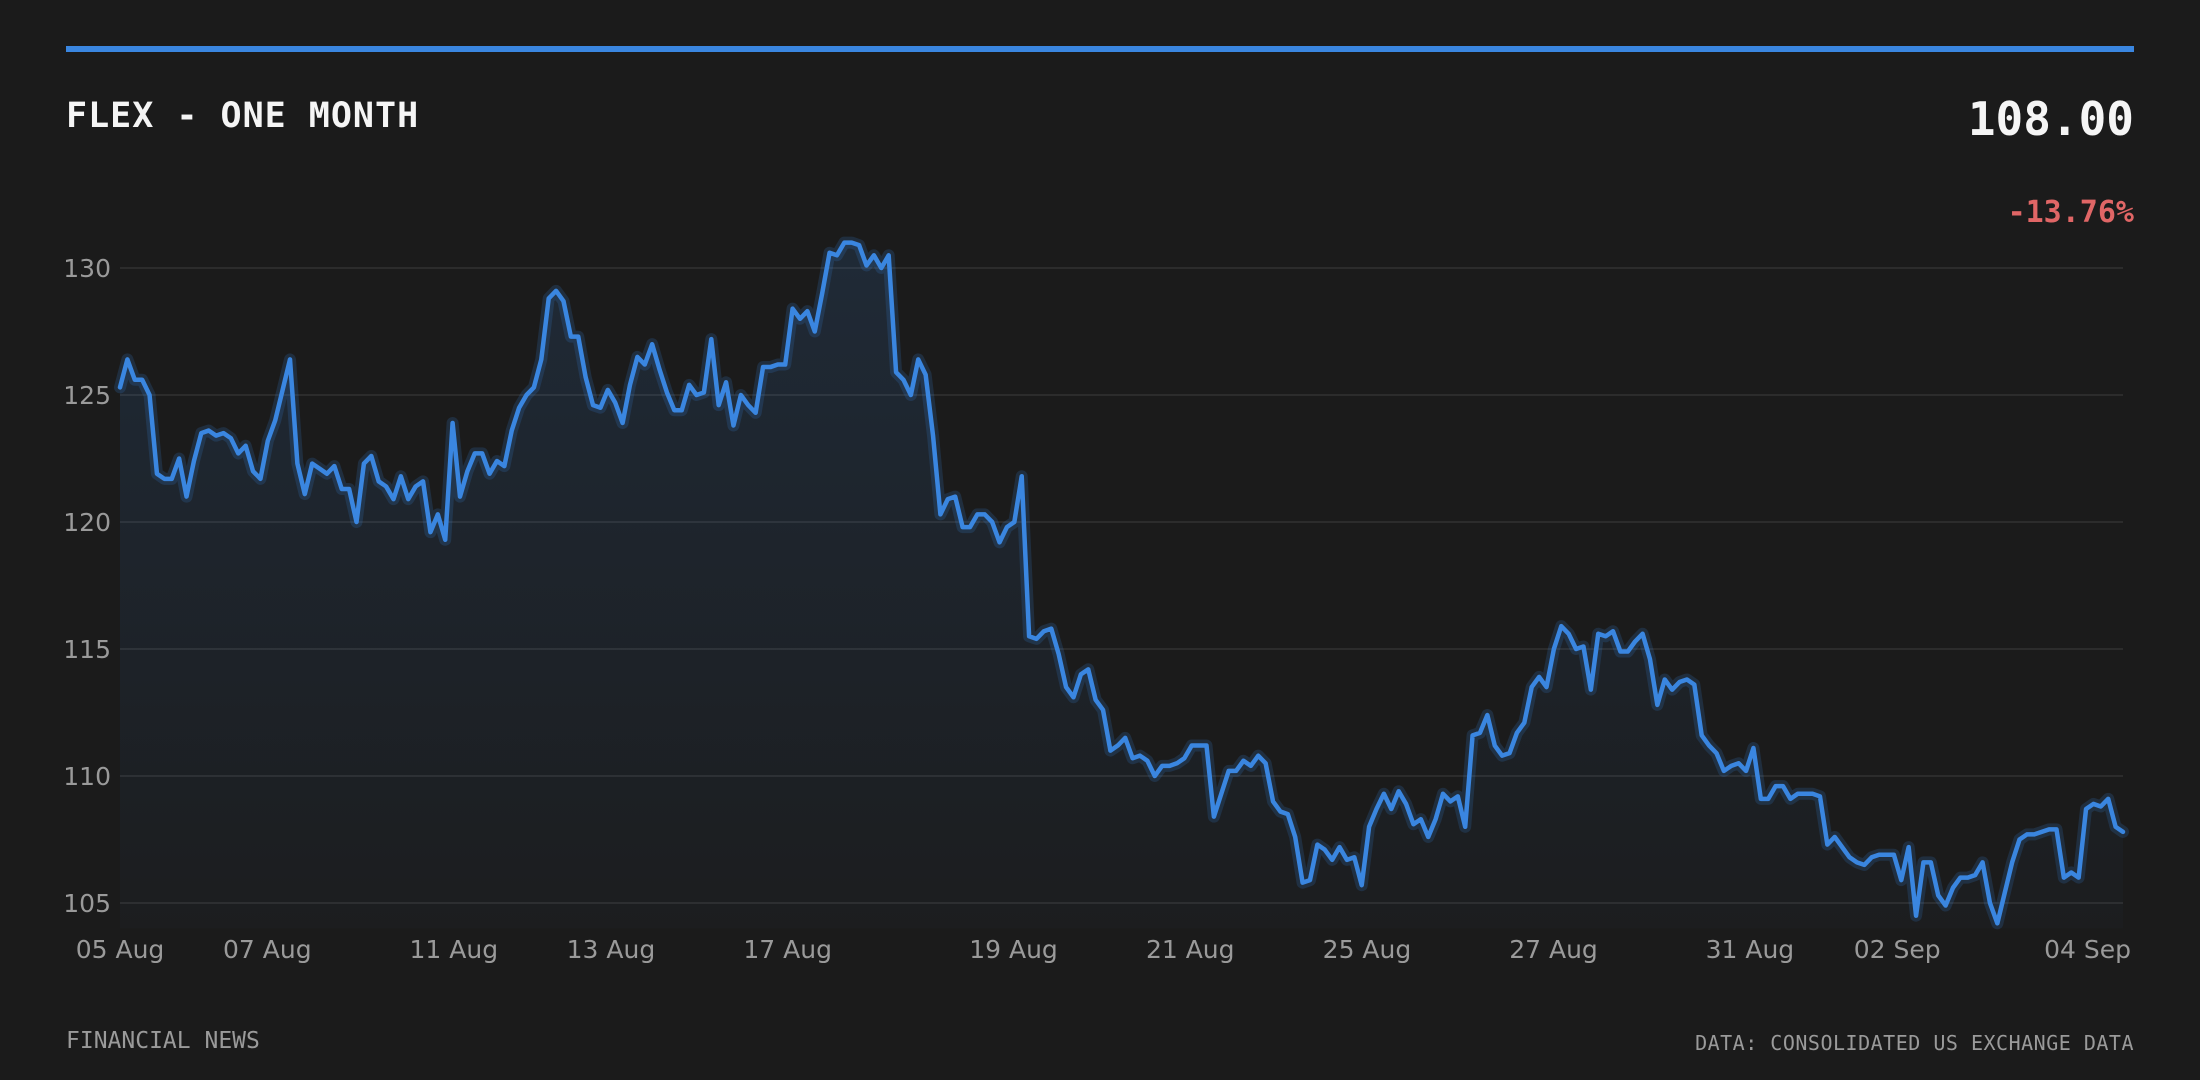 This screenshot has height=1080, width=2200. I want to click on footer-source-left: FINANCIAL NEWS, so click(163, 1041).